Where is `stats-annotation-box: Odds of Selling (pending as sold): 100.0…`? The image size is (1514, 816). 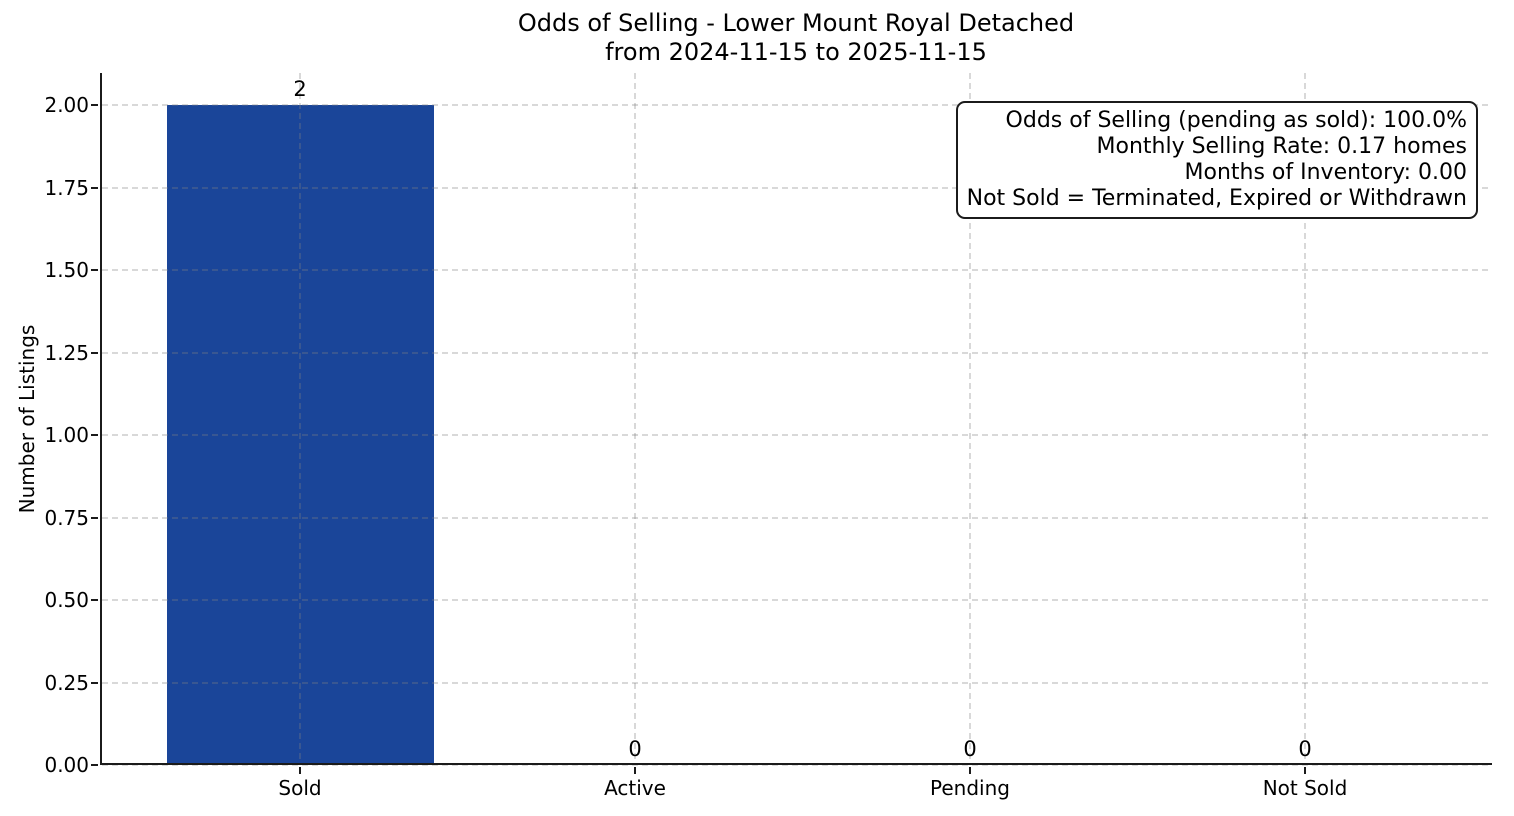
stats-annotation-box: Odds of Selling (pending as sold): 100.0… is located at coordinates (1216, 160).